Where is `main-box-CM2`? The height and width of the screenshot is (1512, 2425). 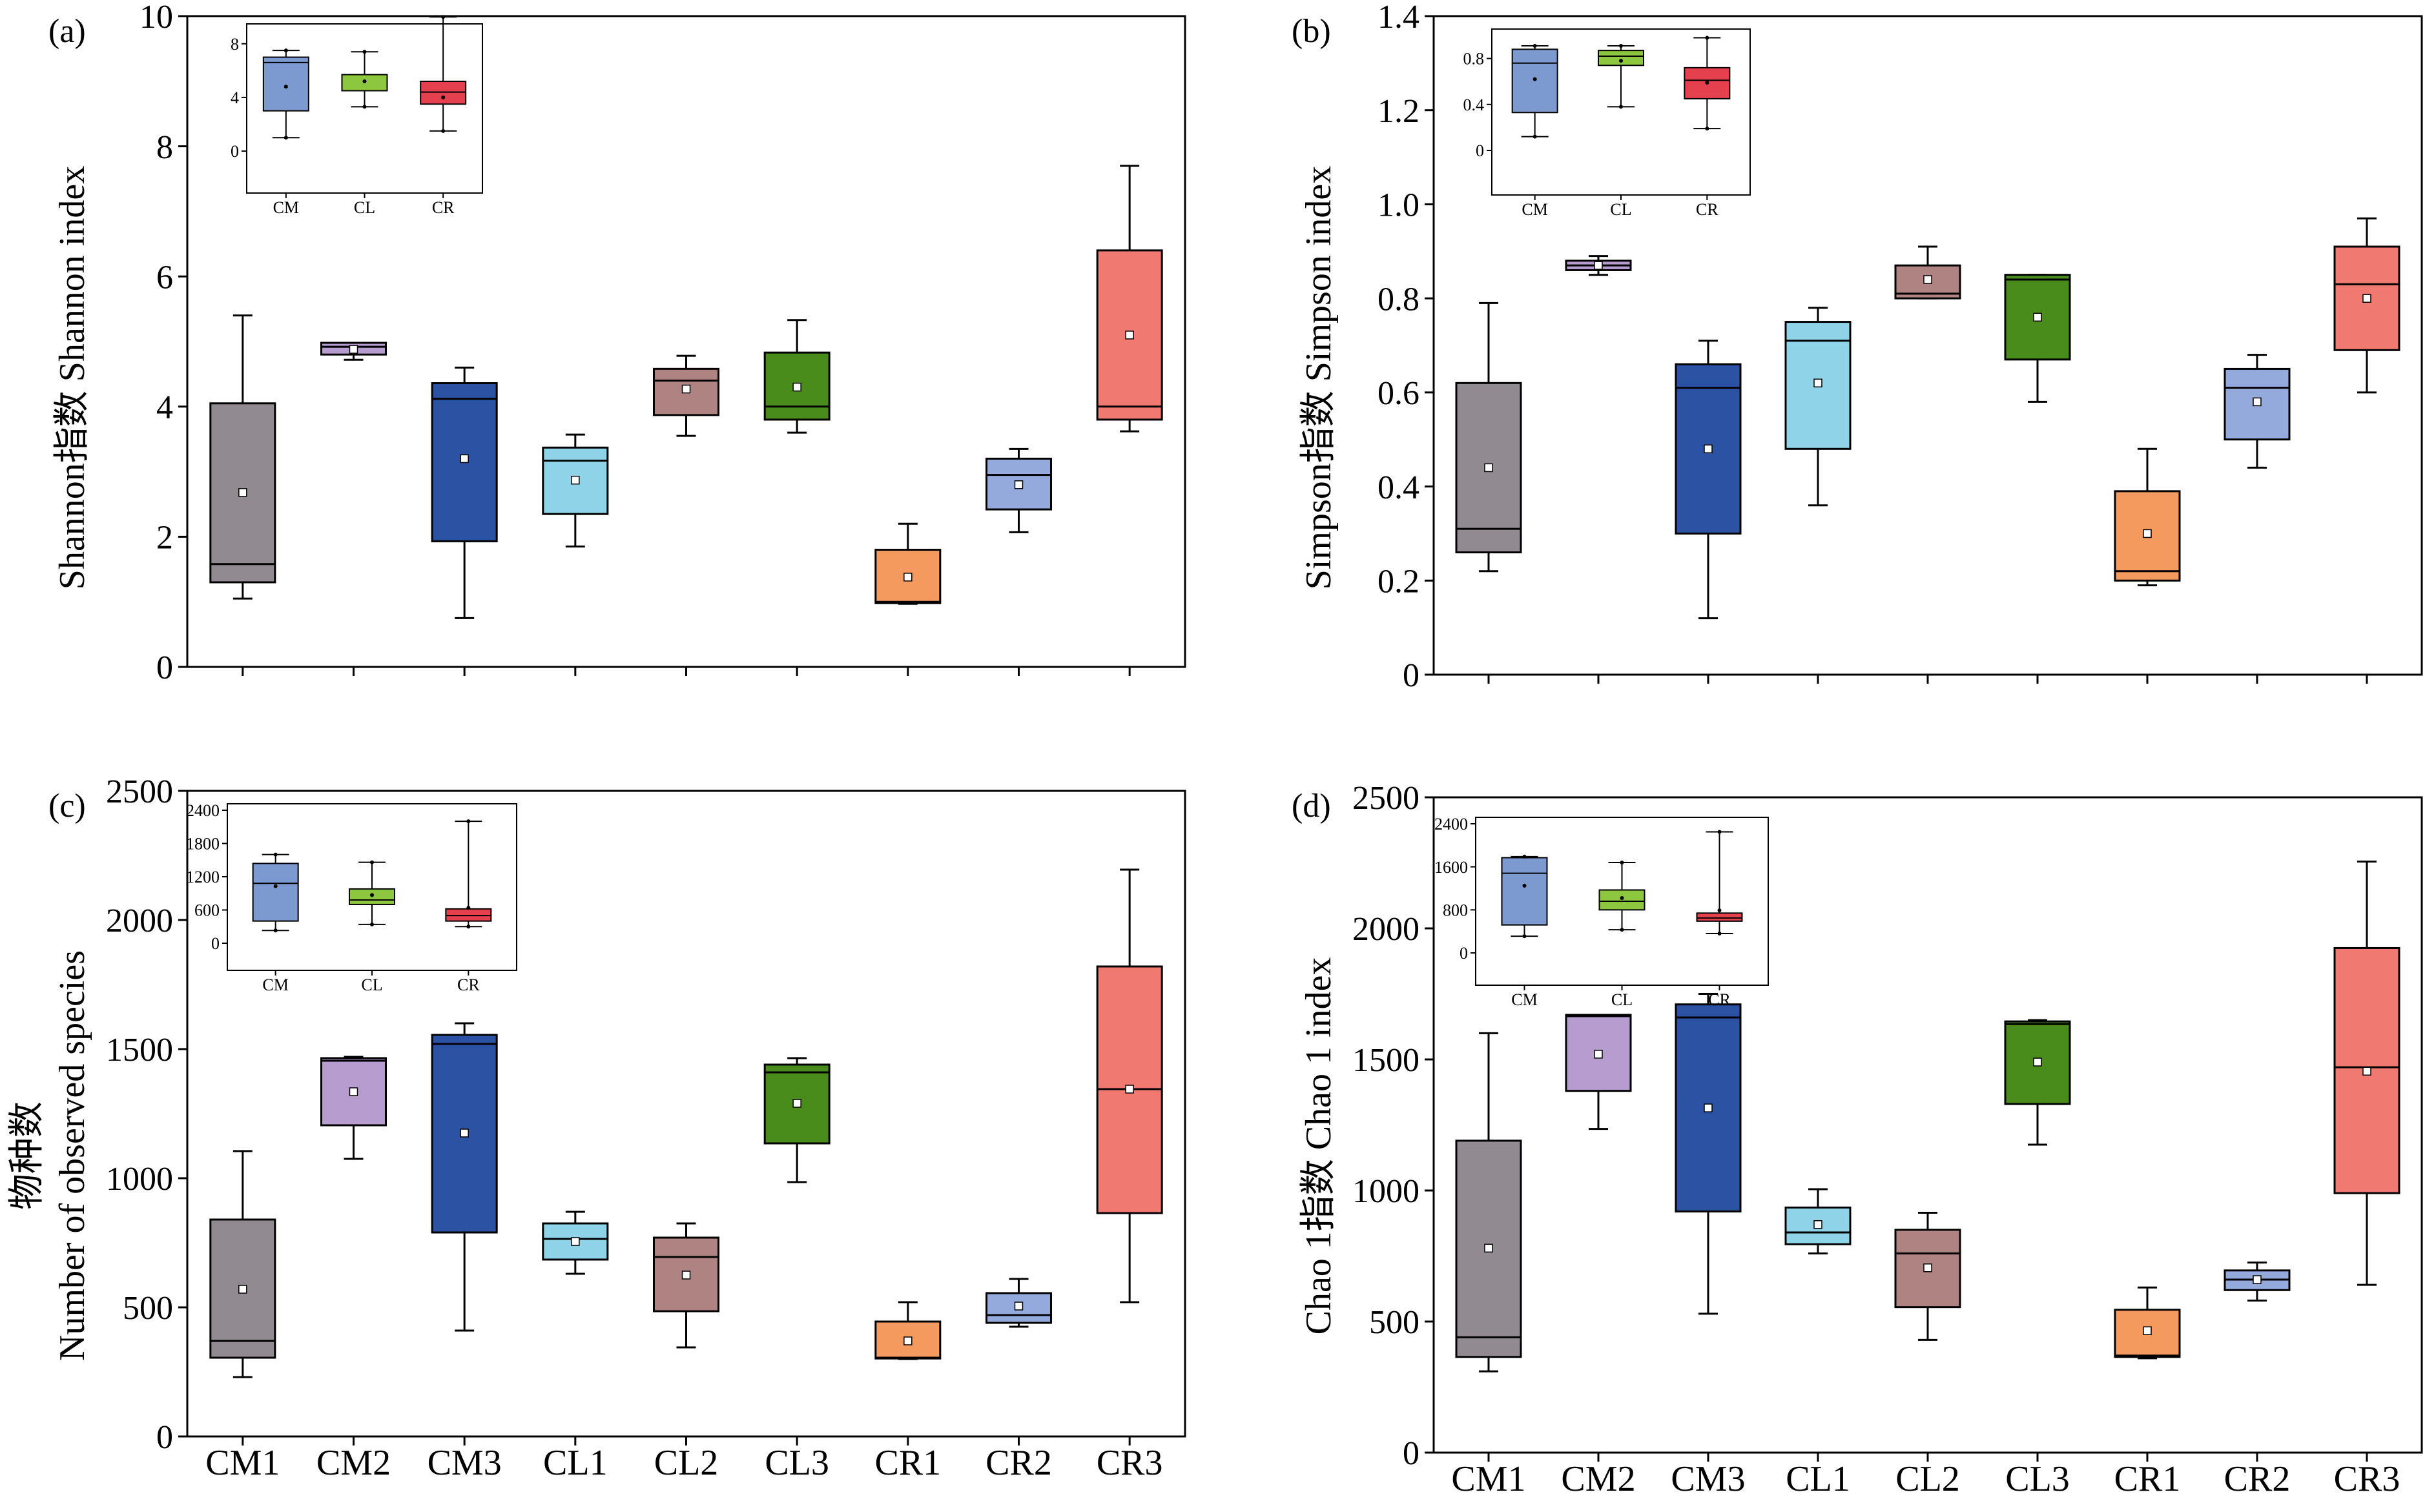
main-box-CM2 is located at coordinates (1598, 1053).